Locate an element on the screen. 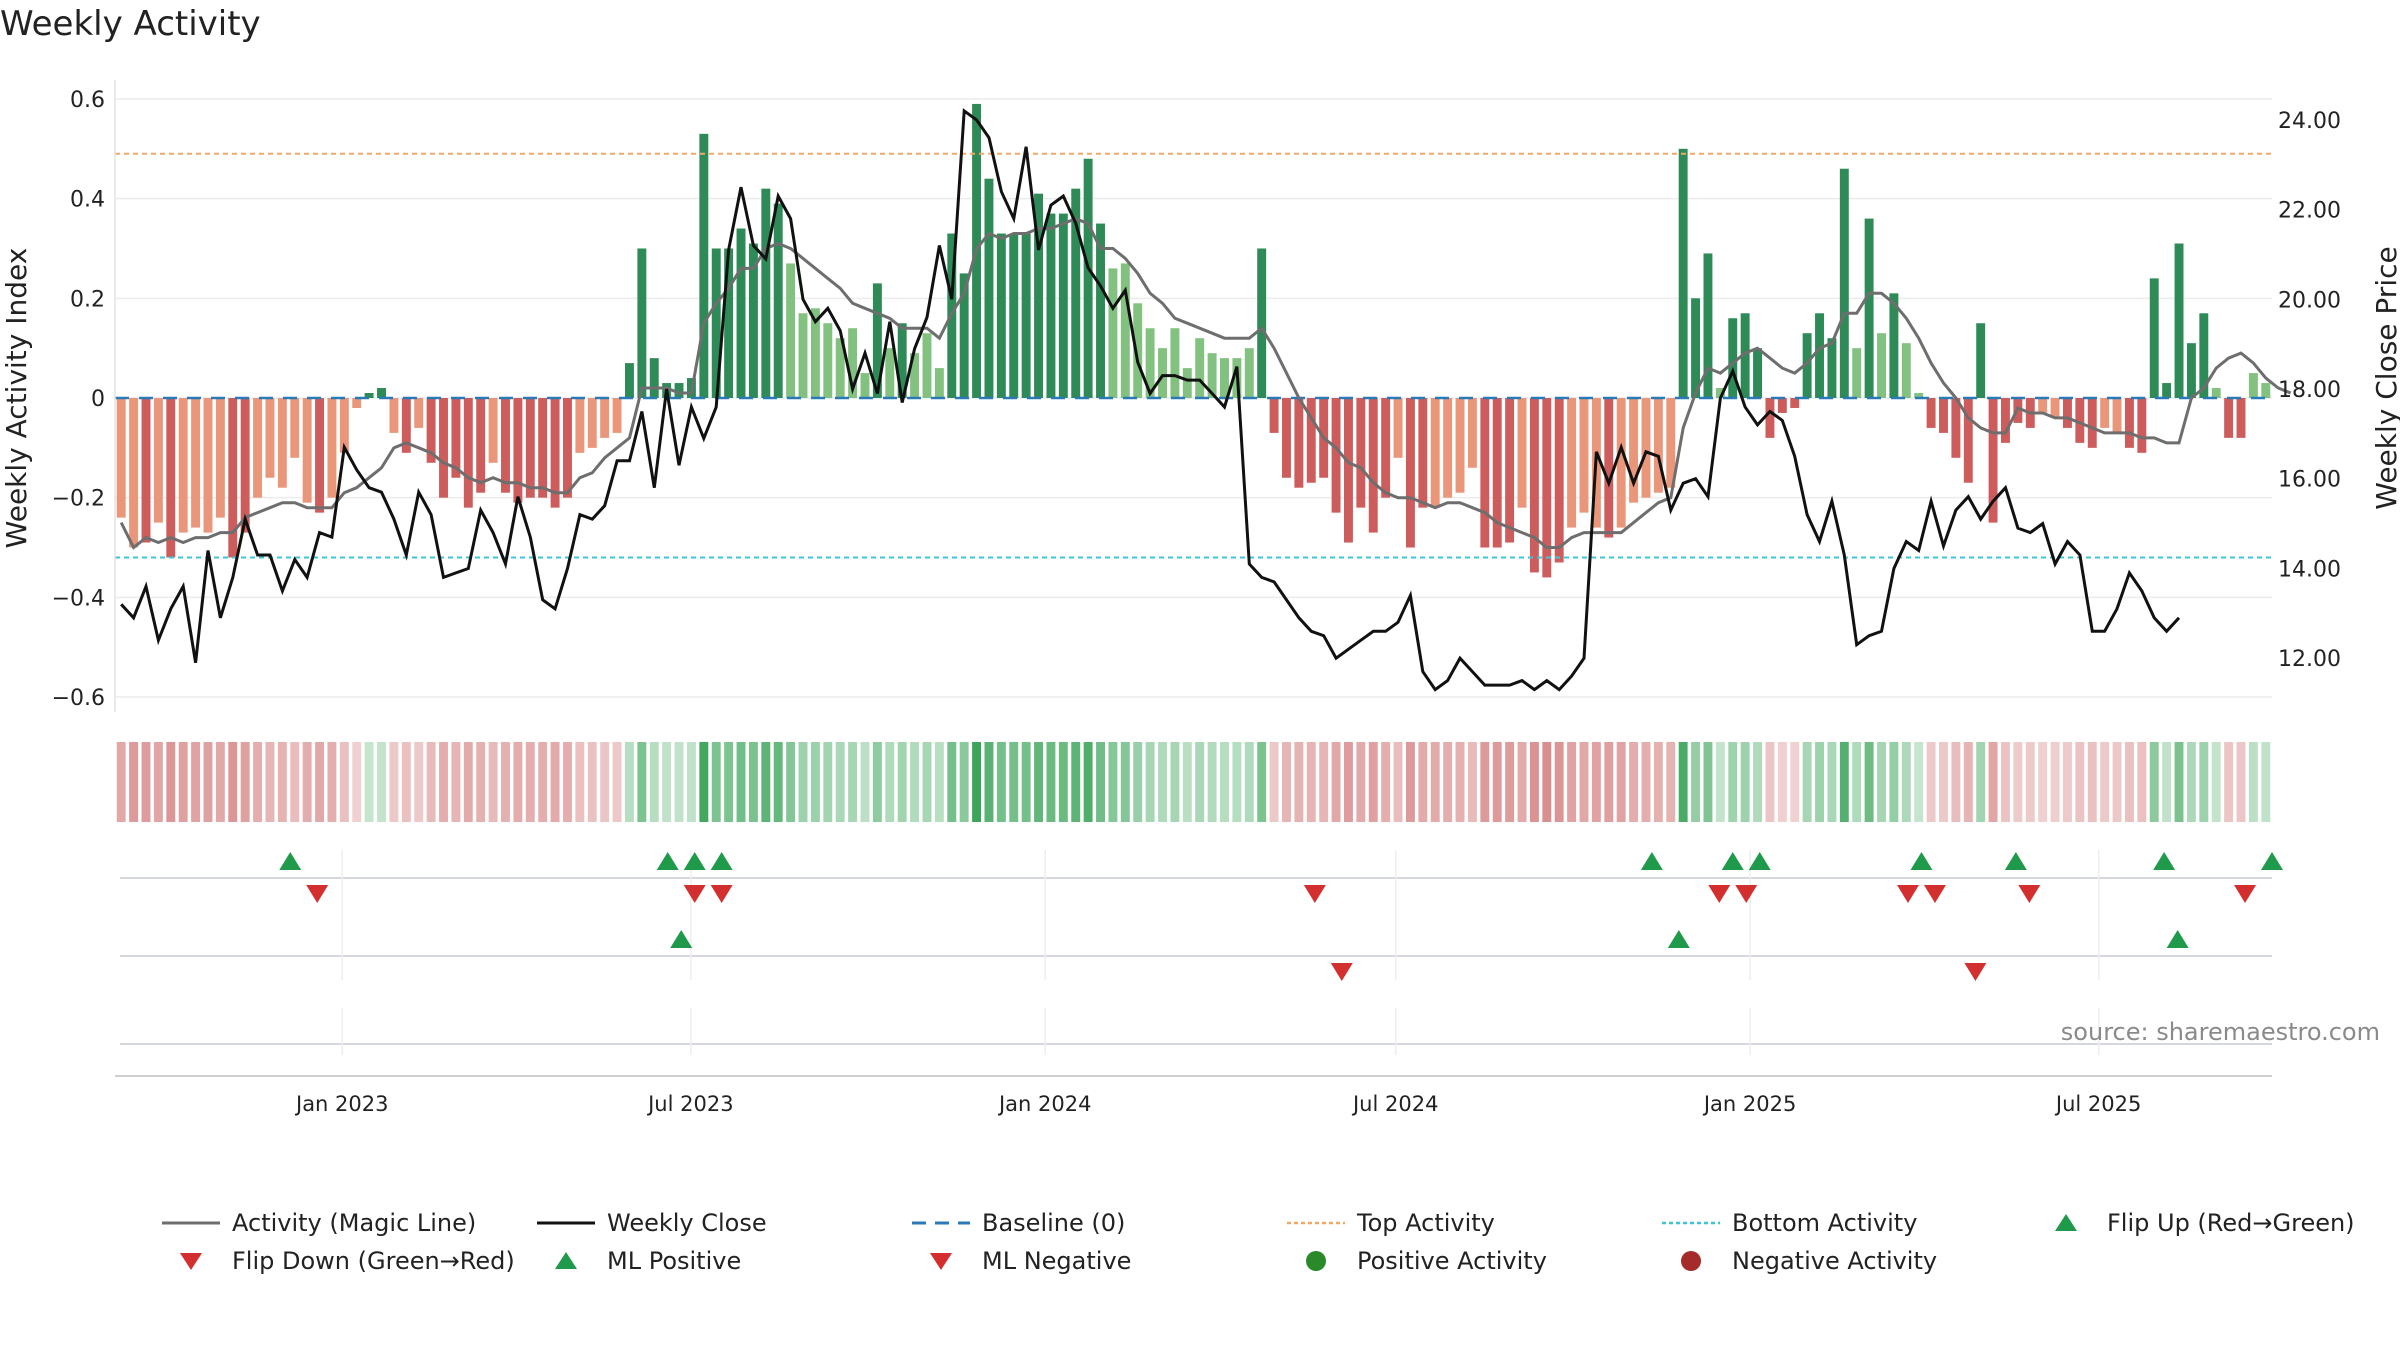  date-tick-label: Jul 2023 is located at coordinates (689, 1104).